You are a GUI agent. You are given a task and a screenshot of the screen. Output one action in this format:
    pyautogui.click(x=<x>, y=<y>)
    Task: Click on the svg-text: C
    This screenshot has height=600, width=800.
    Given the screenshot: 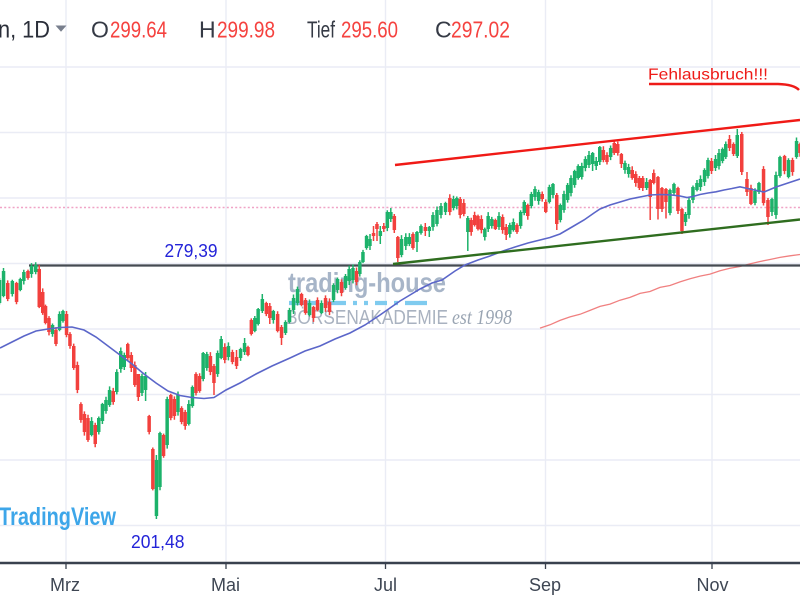 What is the action you would take?
    pyautogui.click(x=443, y=30)
    